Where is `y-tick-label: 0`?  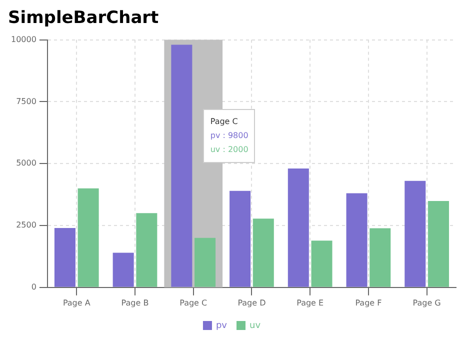 y-tick-label: 0 is located at coordinates (33, 287).